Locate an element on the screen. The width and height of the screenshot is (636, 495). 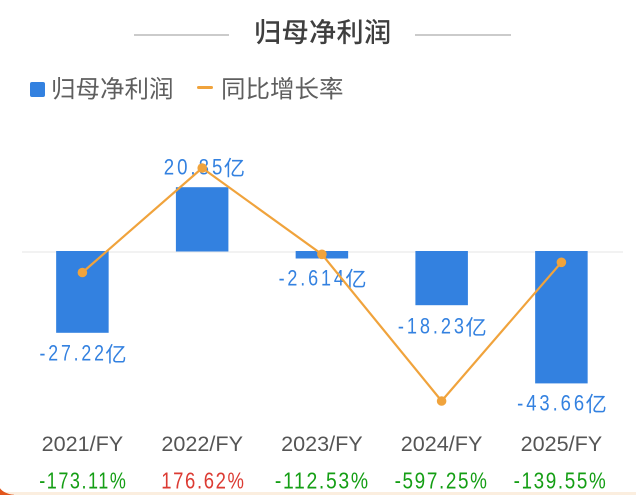
svg-text: 2022/FY is located at coordinates (202, 443).